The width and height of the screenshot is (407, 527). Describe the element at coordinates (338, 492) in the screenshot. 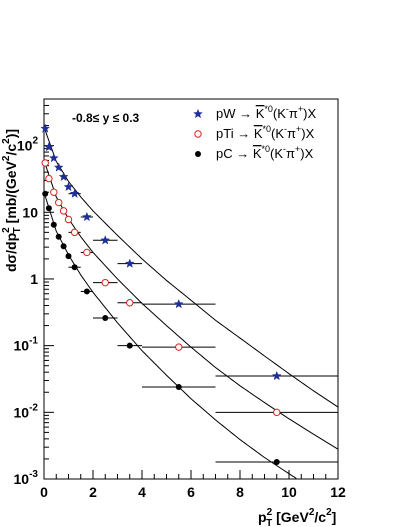

I see `x-tick-label: 12` at that location.